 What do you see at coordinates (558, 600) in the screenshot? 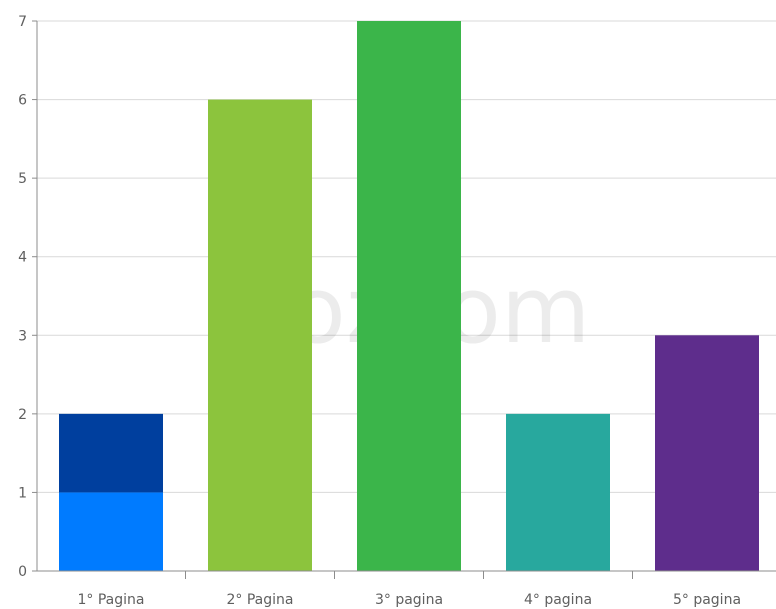
I see `x-tick-label: 4° pagina` at bounding box center [558, 600].